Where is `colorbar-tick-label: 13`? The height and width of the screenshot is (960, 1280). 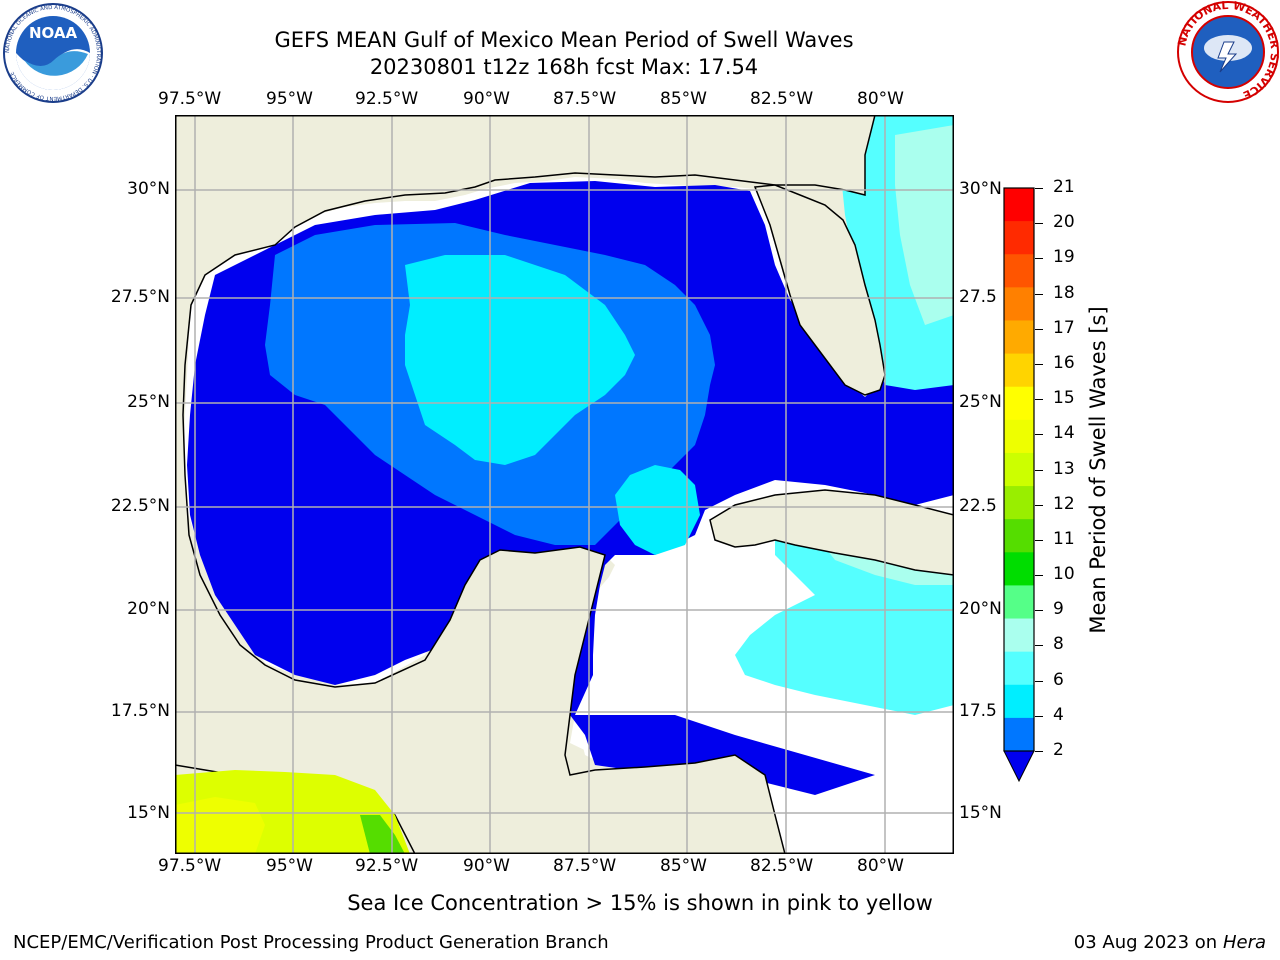
colorbar-tick-label: 13 is located at coordinates (1064, 468).